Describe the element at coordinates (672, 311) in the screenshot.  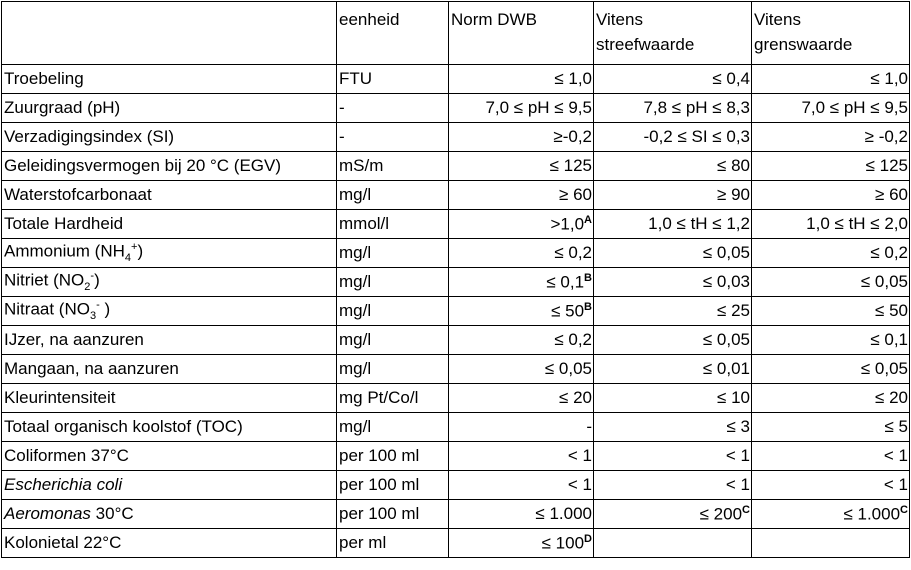
I see `value-cell: ≤ 25` at that location.